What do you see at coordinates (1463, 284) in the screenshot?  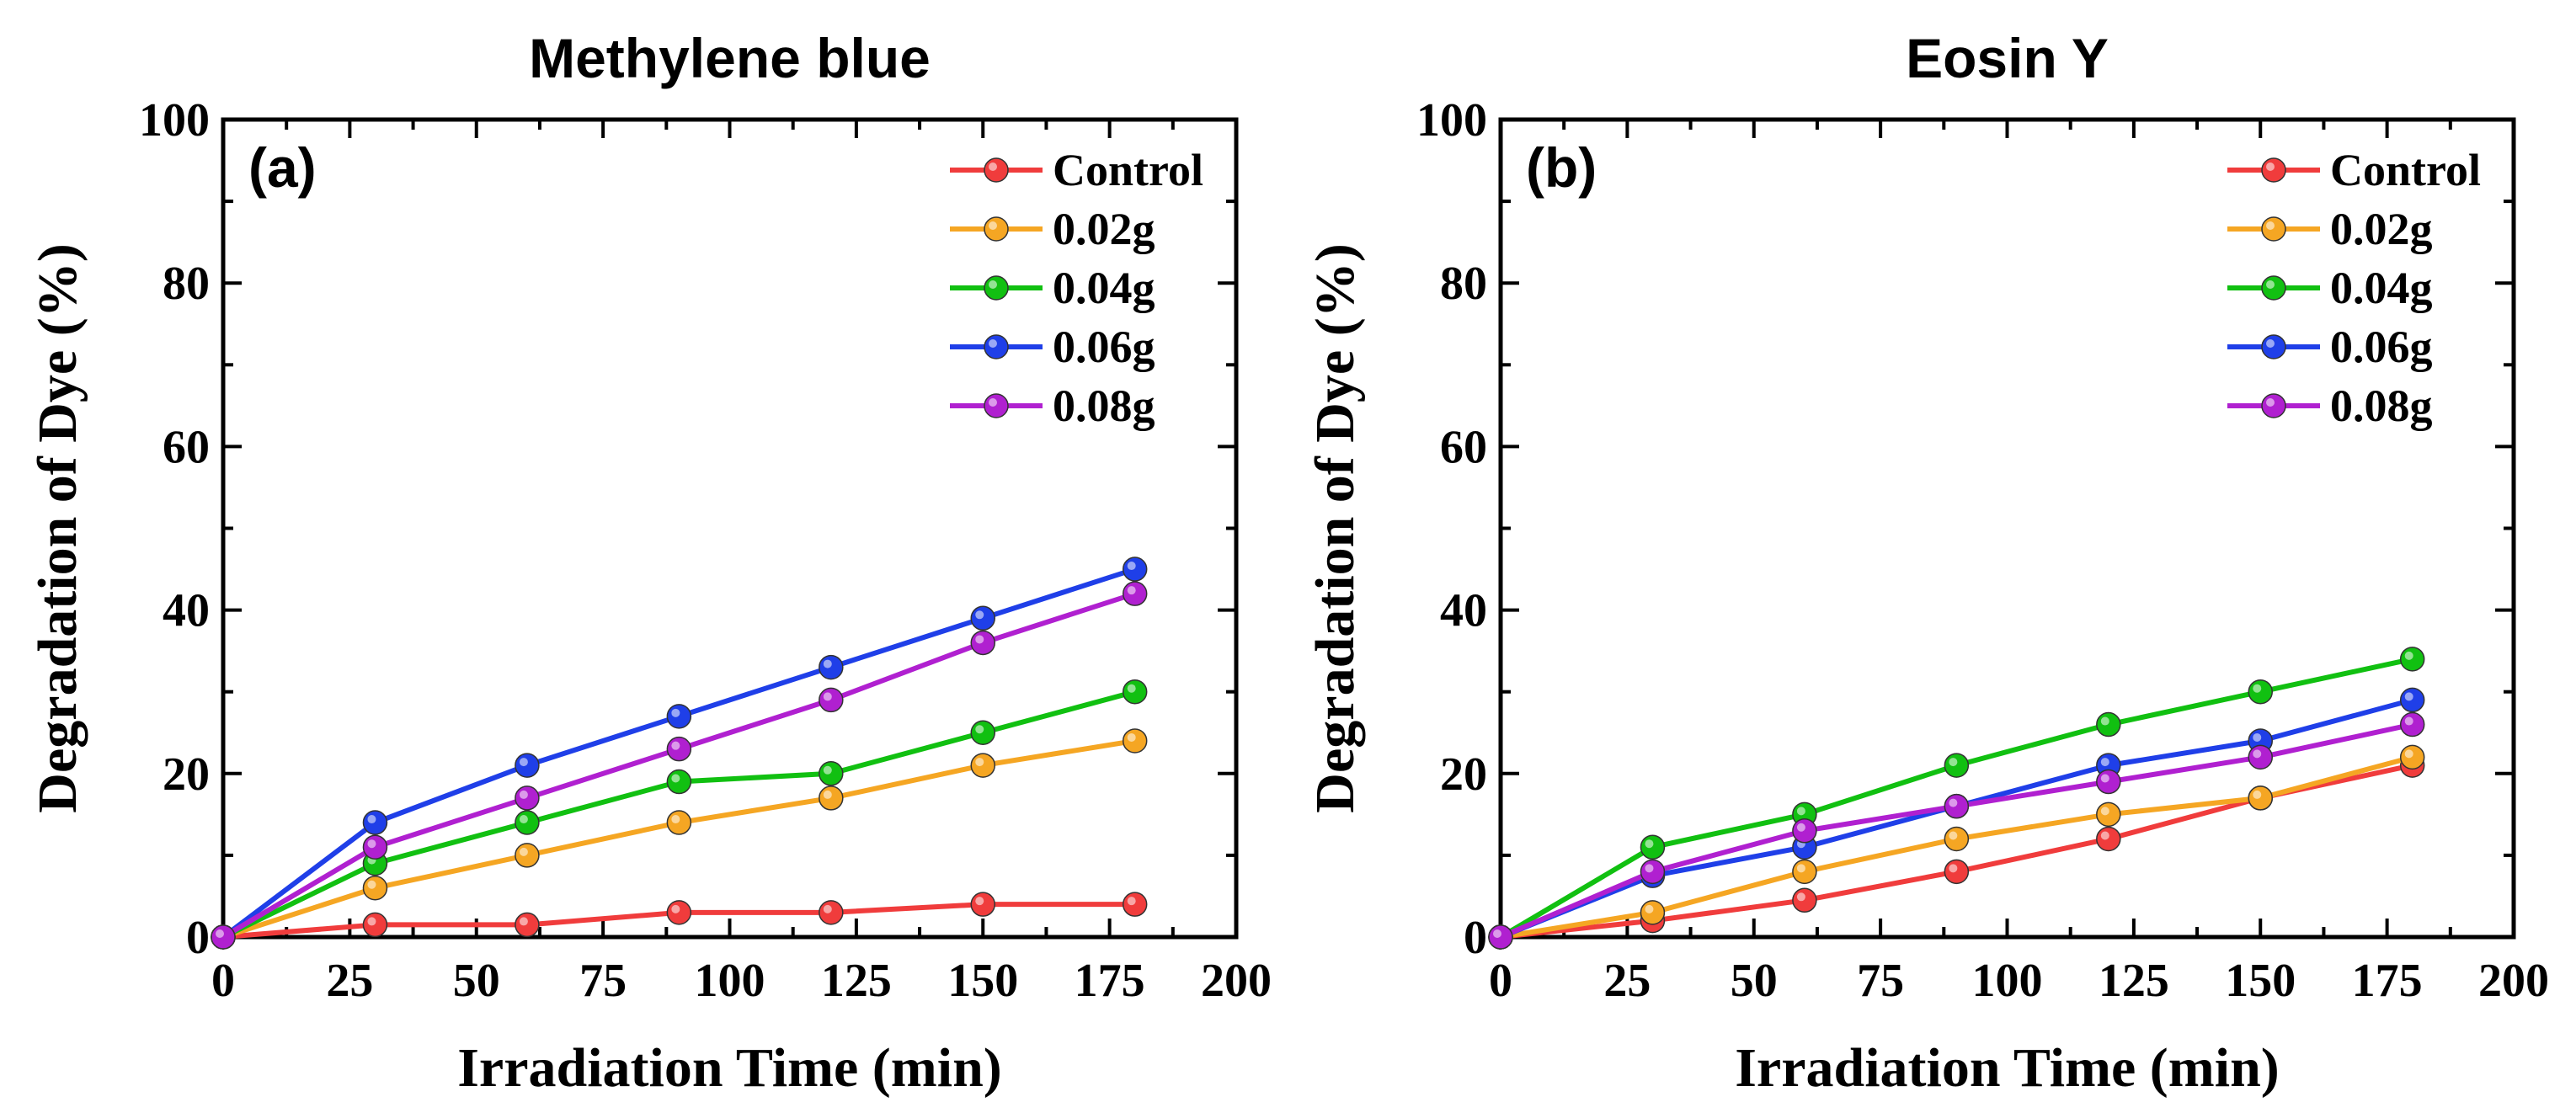 I see `y-tick-label: 80` at bounding box center [1463, 284].